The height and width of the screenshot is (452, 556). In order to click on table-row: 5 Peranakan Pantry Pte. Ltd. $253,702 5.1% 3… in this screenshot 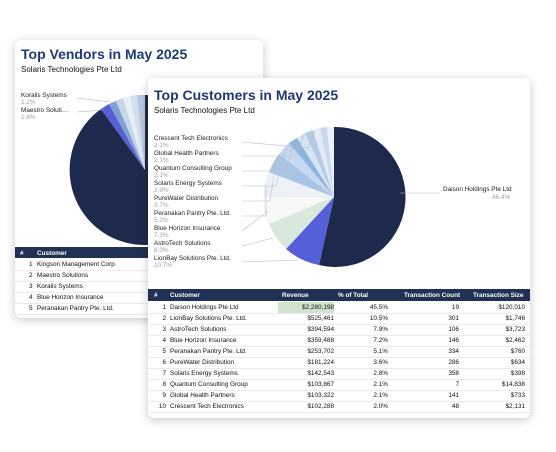, I will do `click(339, 352)`.